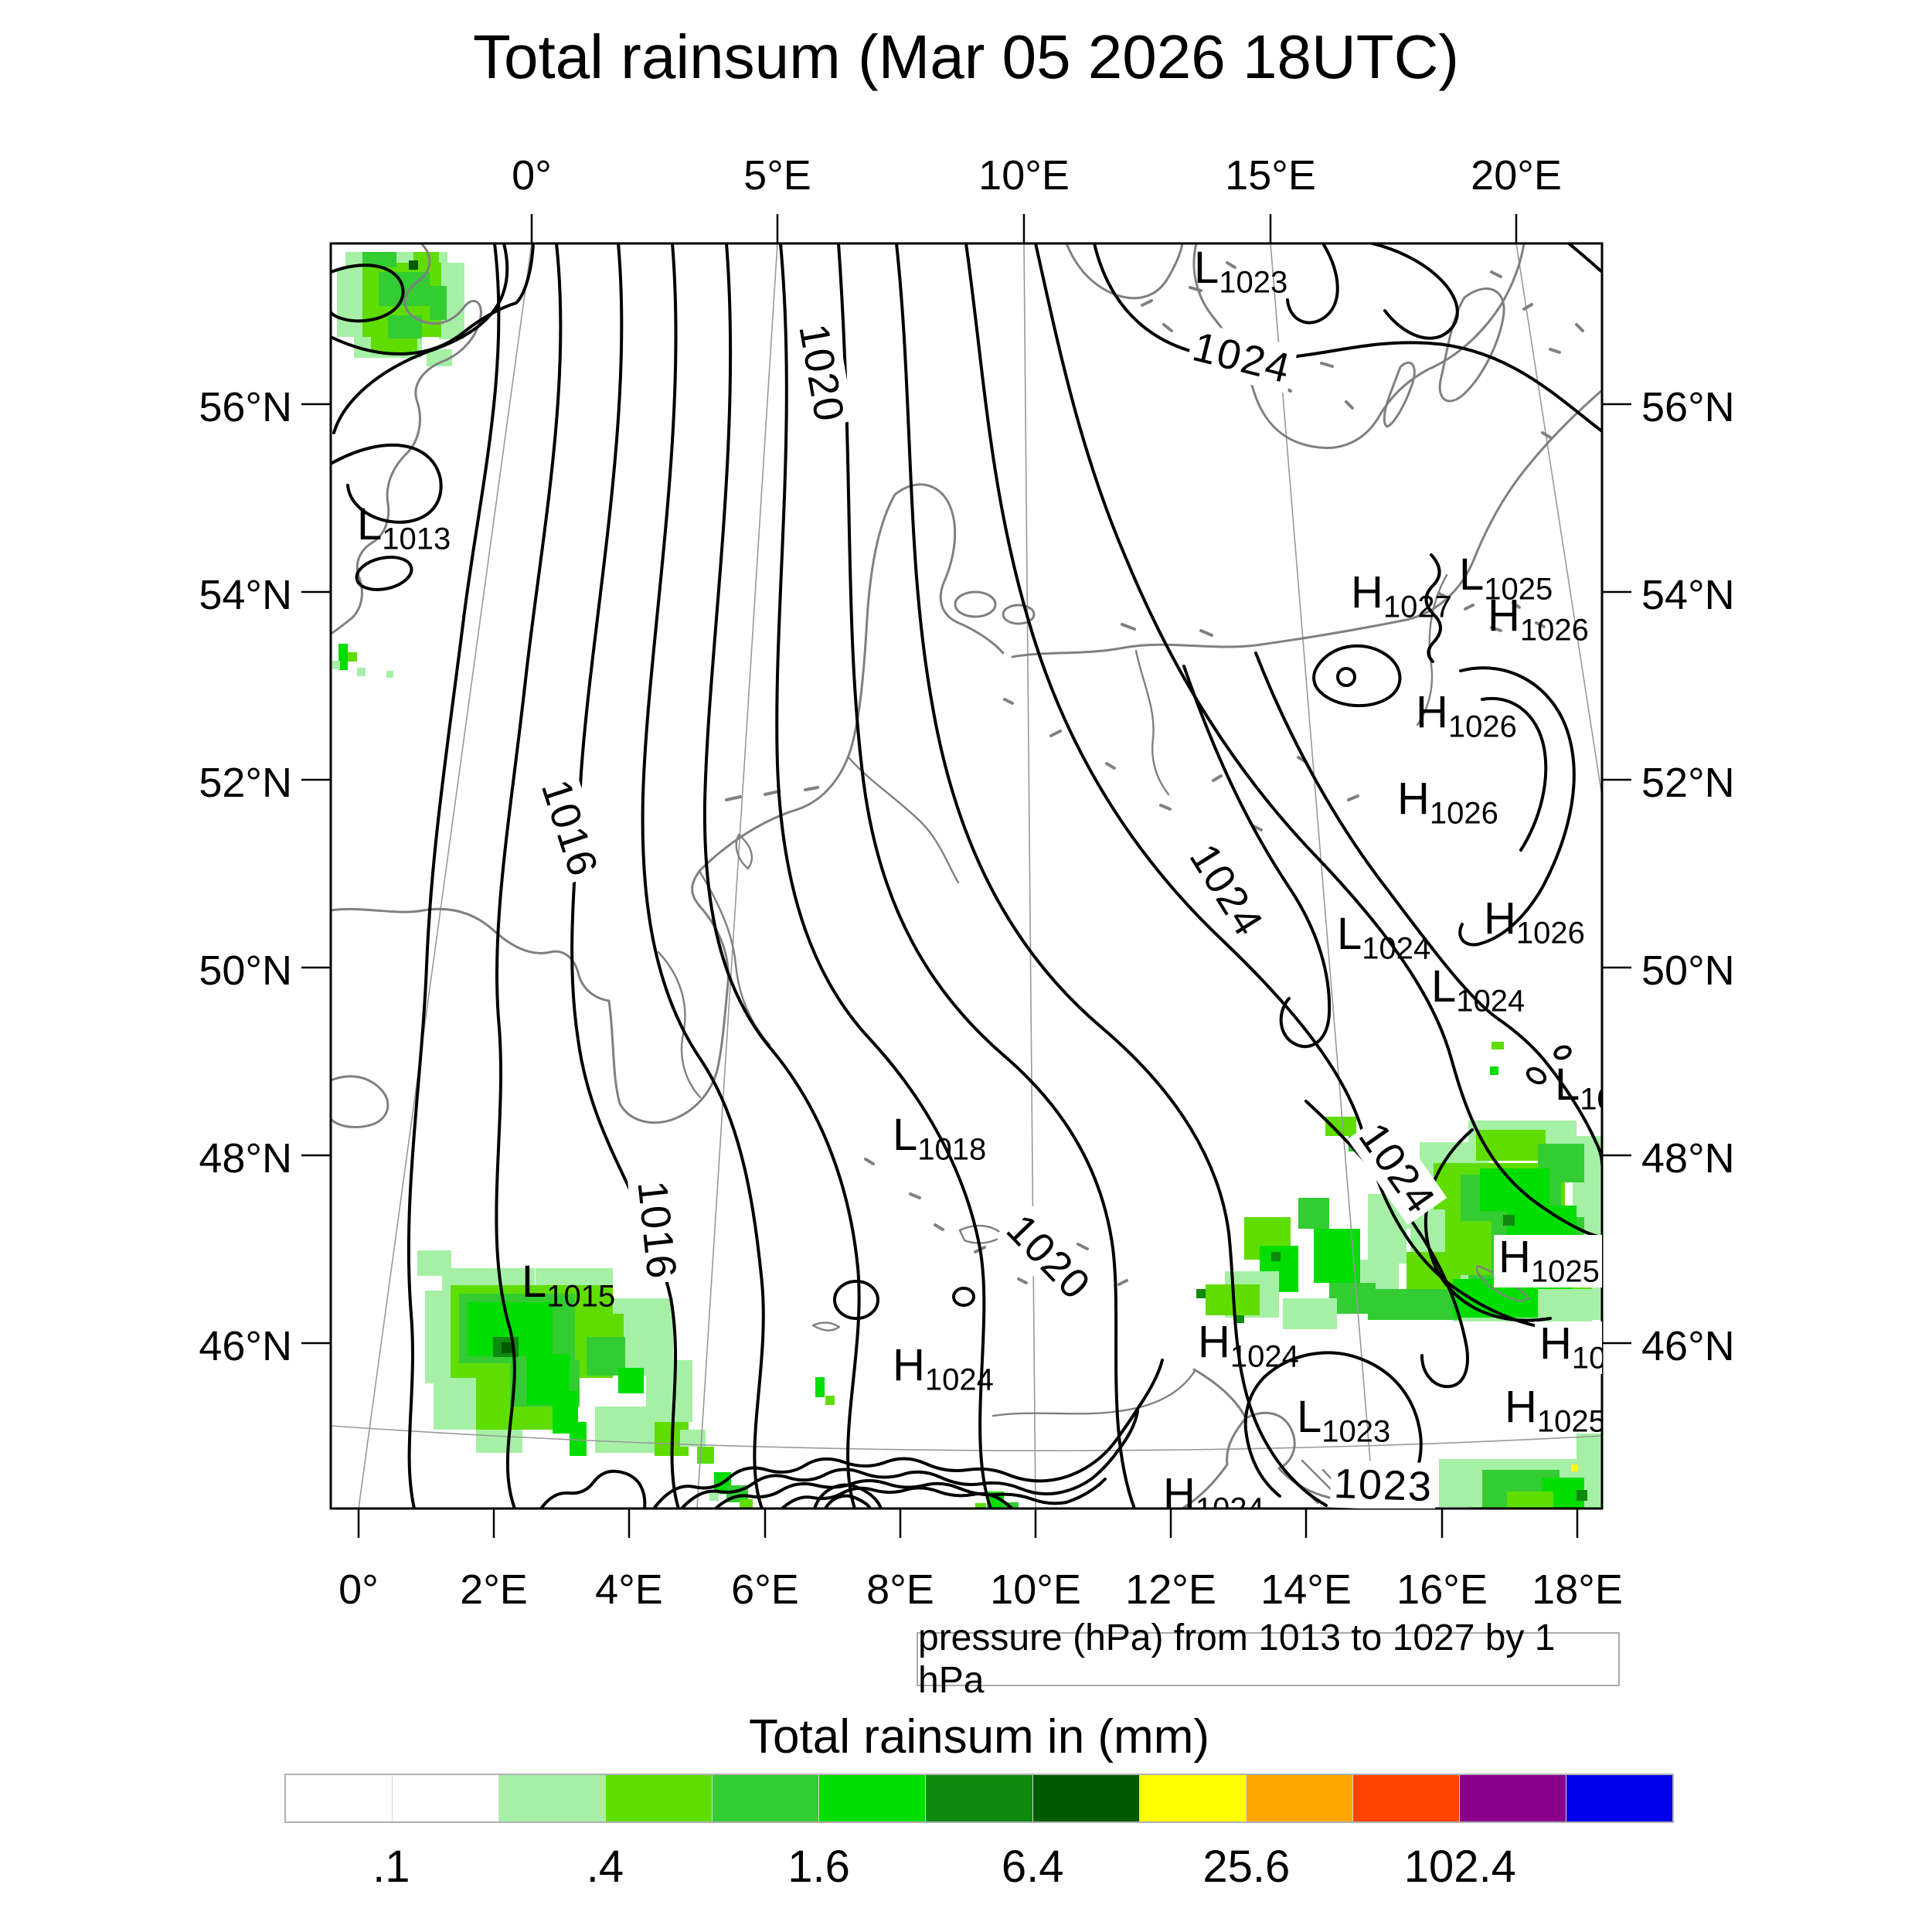  Describe the element at coordinates (1247, 1867) in the screenshot. I see `legend-tick-label: 25.6` at that location.